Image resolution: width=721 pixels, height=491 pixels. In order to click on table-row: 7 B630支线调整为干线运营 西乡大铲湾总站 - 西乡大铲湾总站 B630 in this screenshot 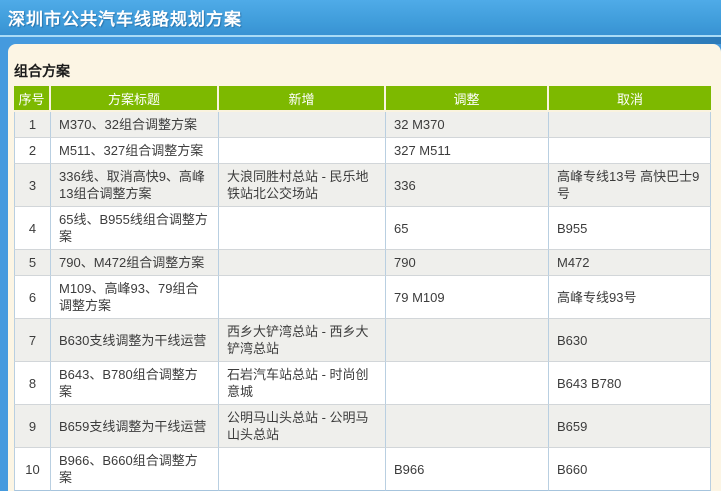, I will do `click(362, 340)`.